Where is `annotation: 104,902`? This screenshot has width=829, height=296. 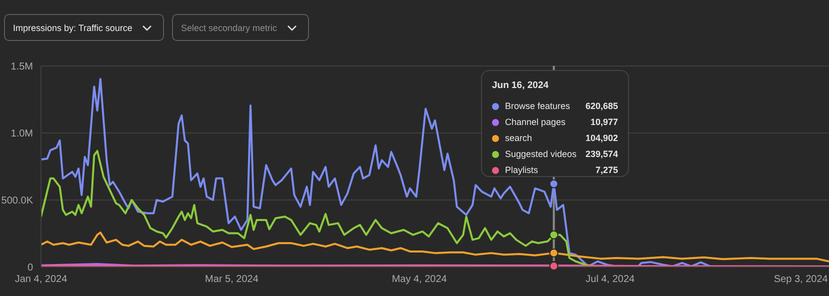 annotation: 104,902 is located at coordinates (601, 138).